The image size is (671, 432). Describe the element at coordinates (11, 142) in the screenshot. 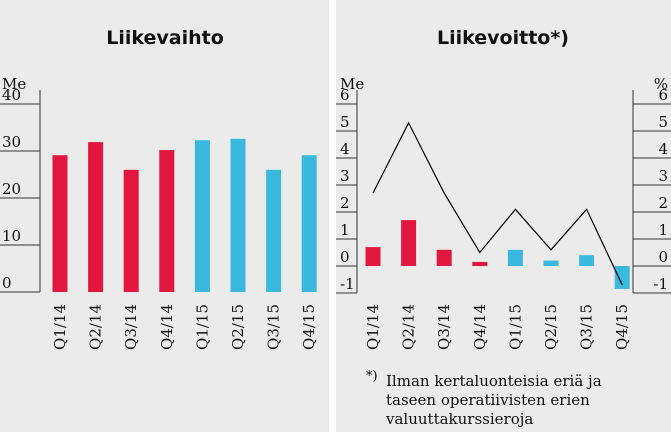

I see `y-tick-label: 30` at that location.